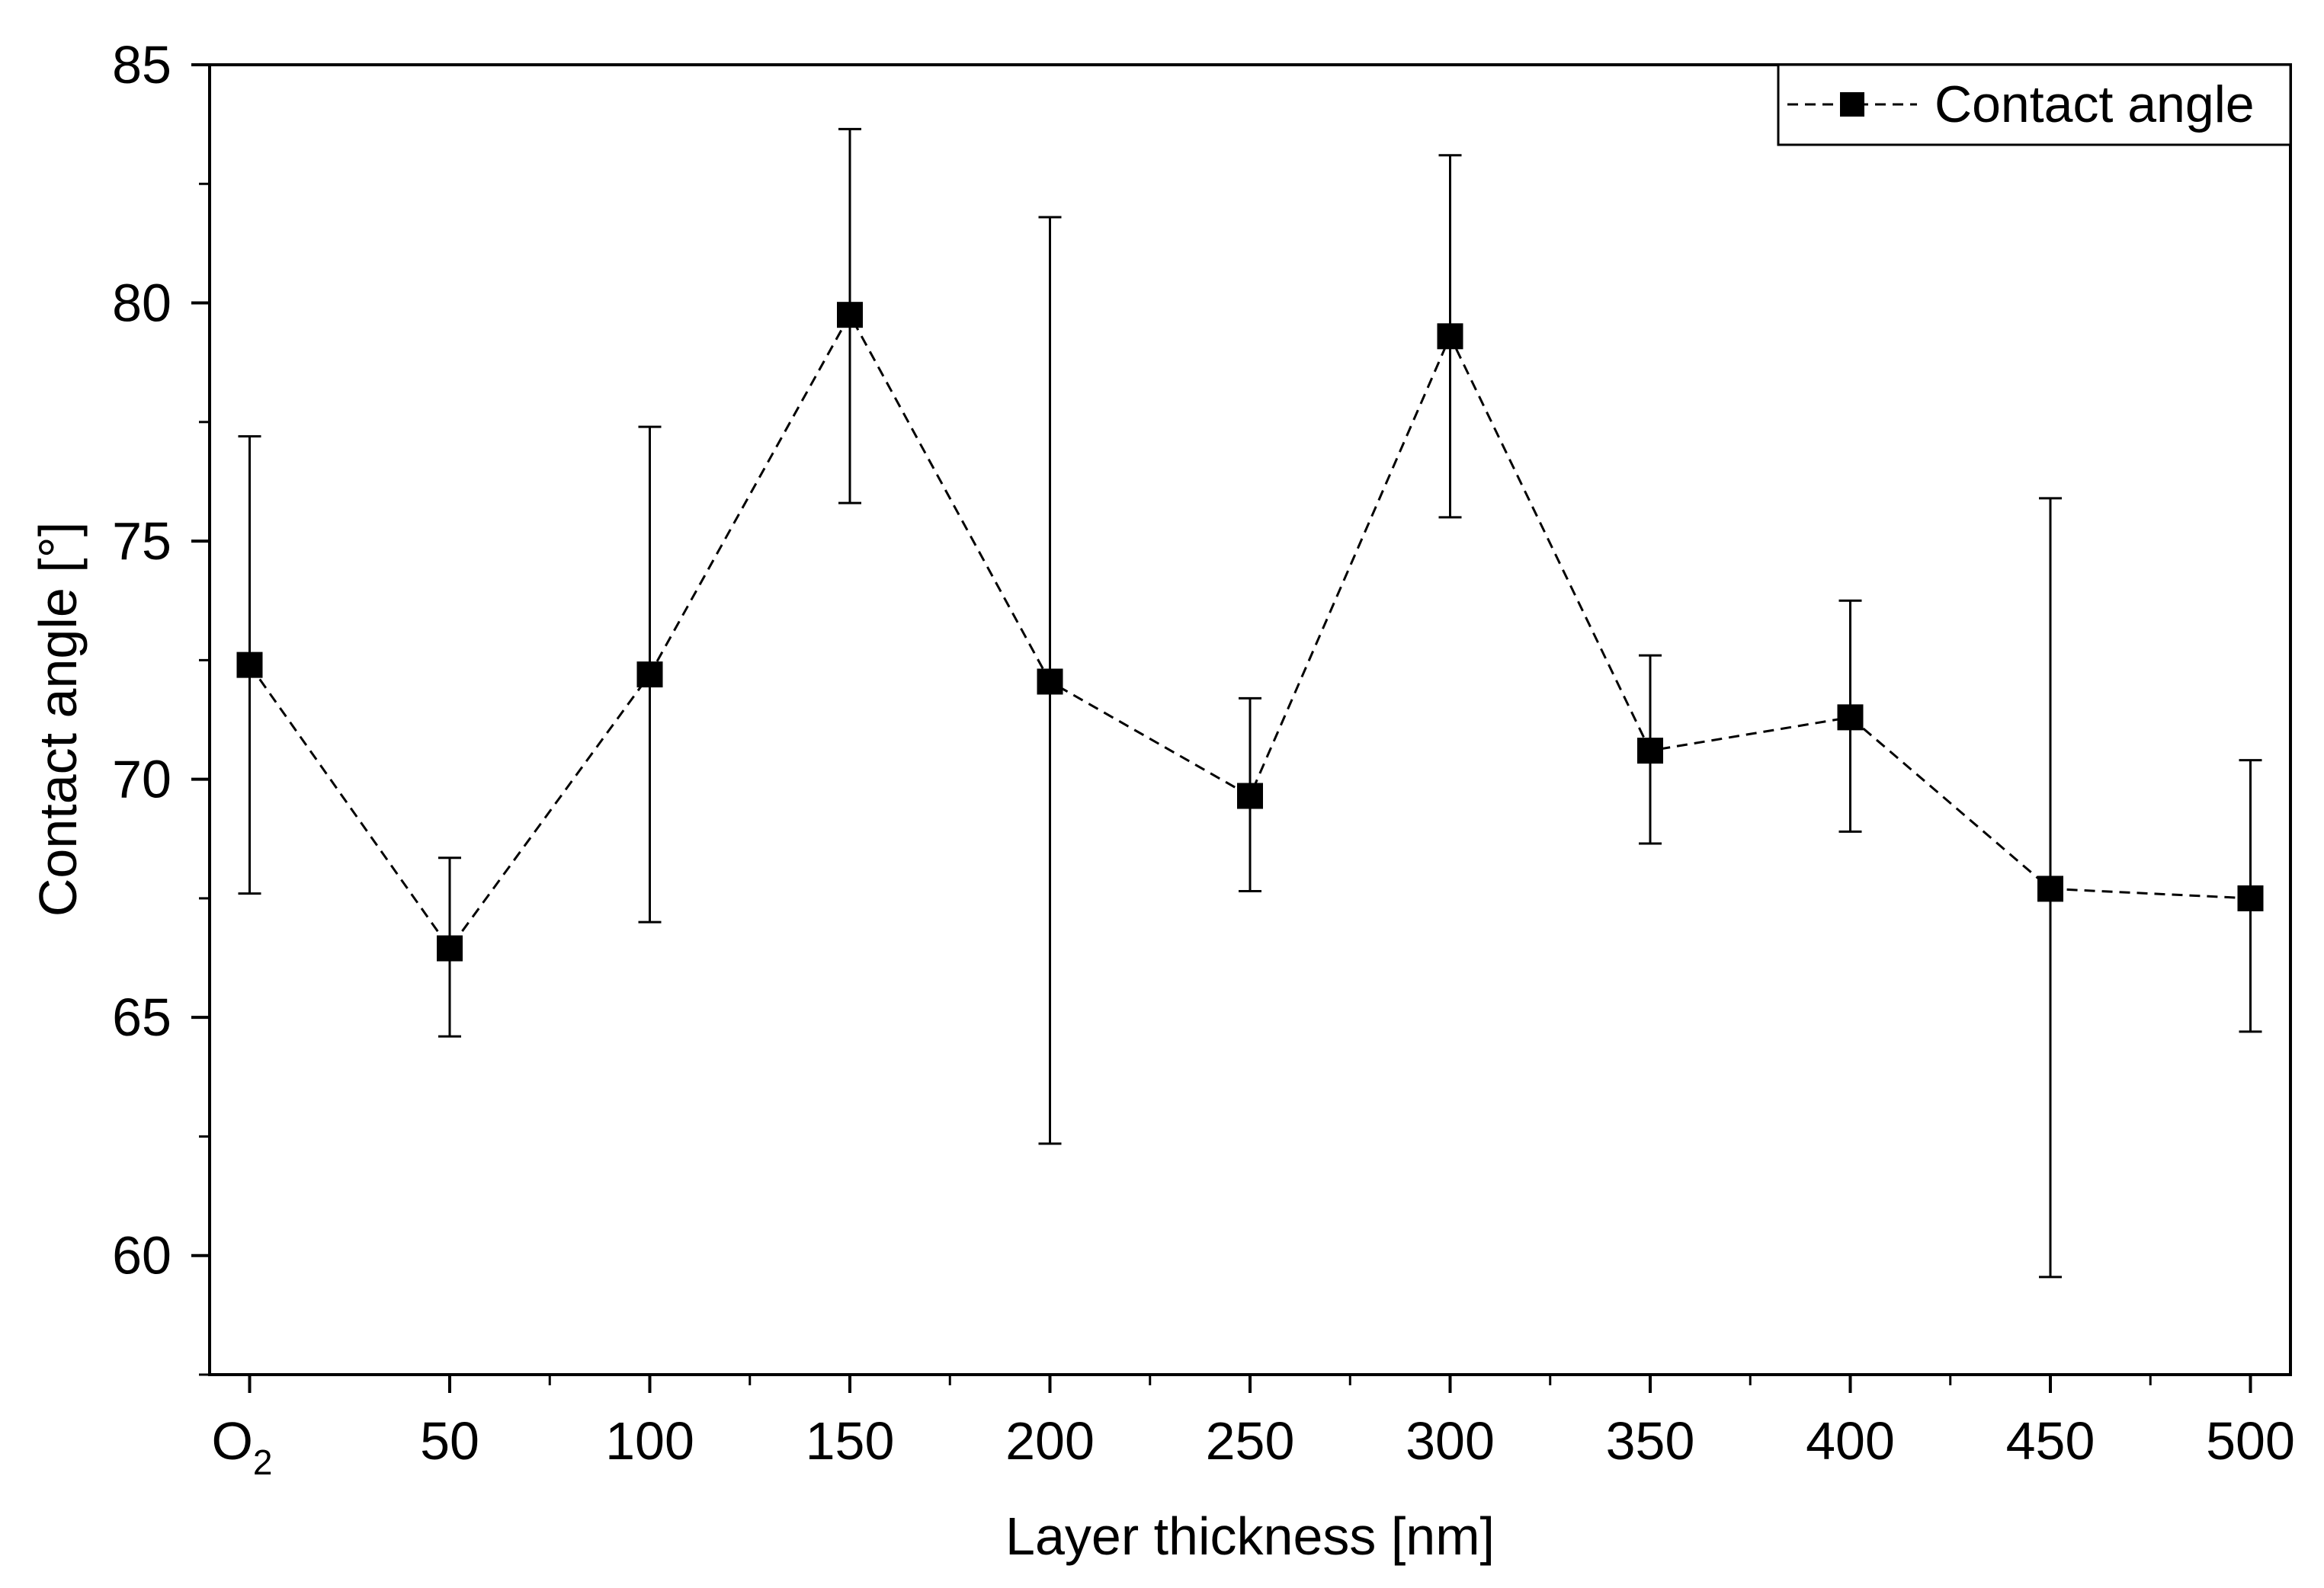  Describe the element at coordinates (649, 1441) in the screenshot. I see `x-tick-label: 100` at that location.